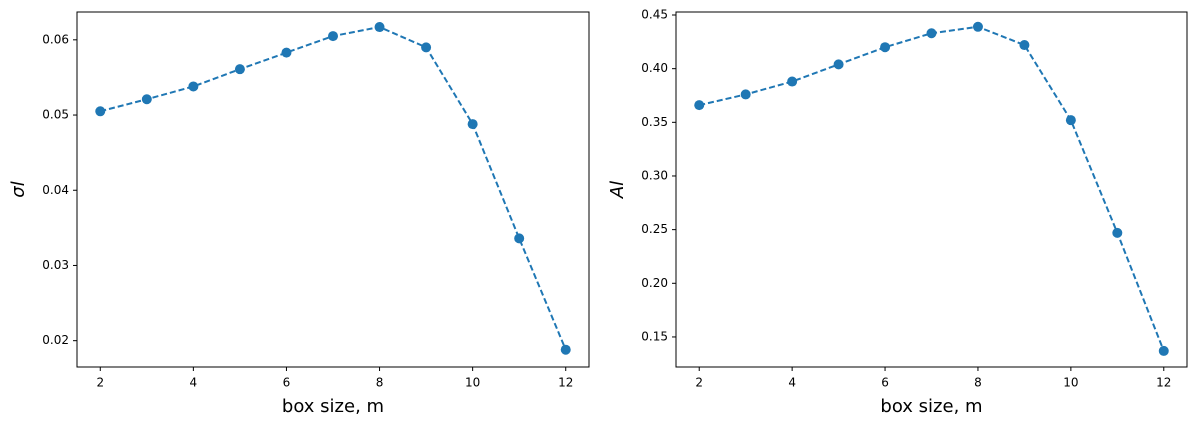  What do you see at coordinates (654, 229) in the screenshot?
I see `y-tick-label: 0.25` at bounding box center [654, 229].